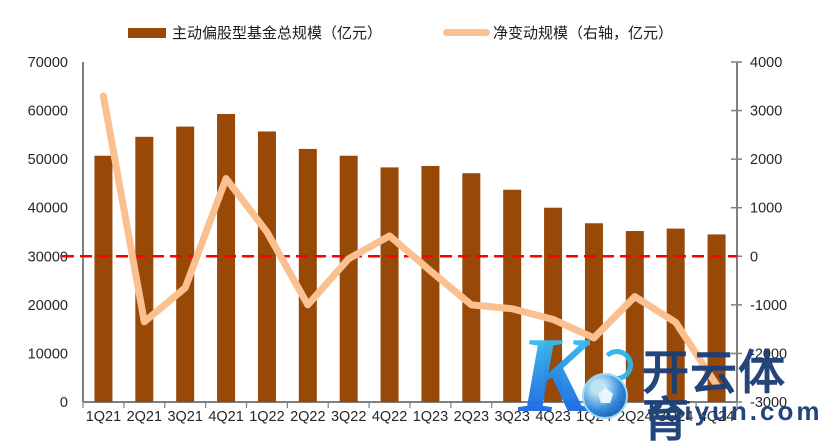  Describe the element at coordinates (634, 417) in the screenshot. I see `x-axis-label-2Q24: 2Q24` at that location.